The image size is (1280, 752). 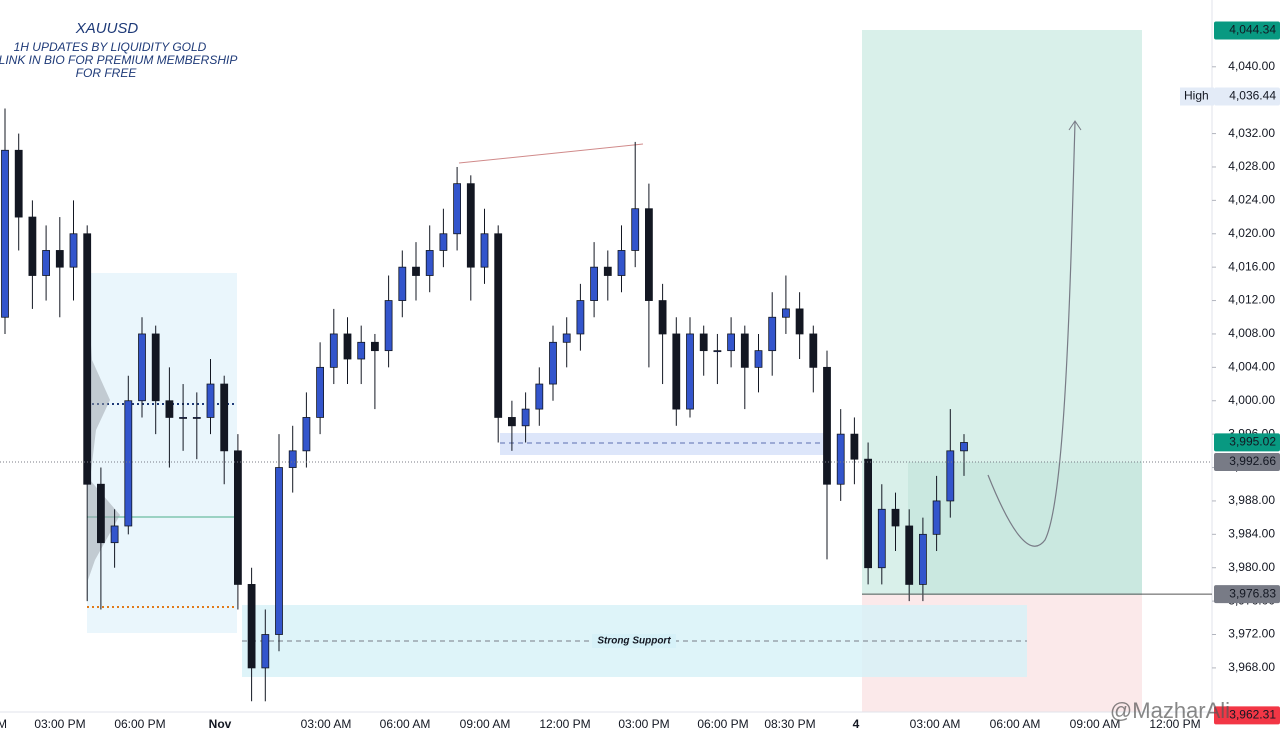 I want to click on y-tick-label: 4,000.00, so click(x=1251, y=400).